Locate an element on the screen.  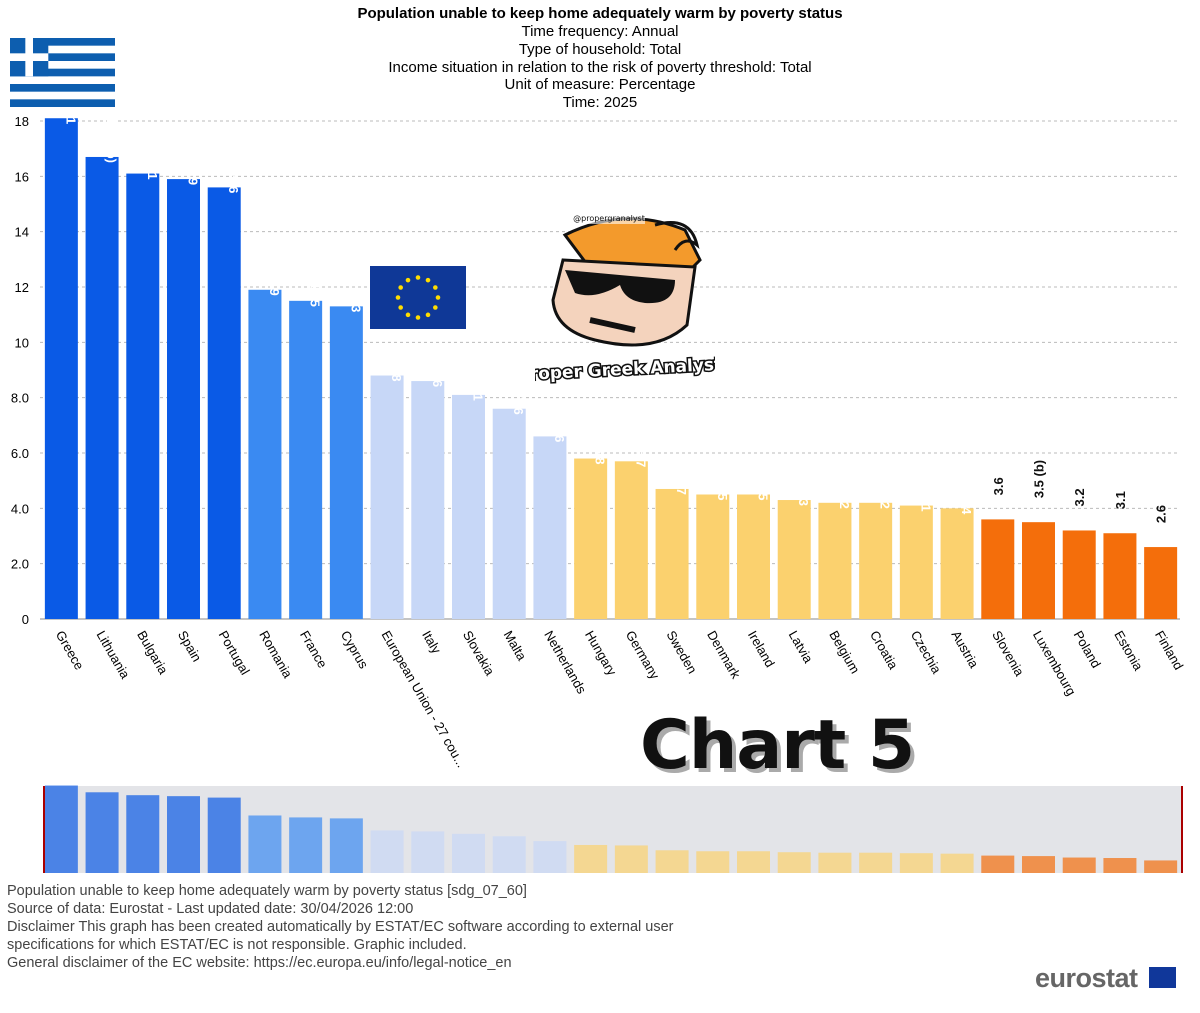
y-tick-label: 4.0 is located at coordinates (20, 508).